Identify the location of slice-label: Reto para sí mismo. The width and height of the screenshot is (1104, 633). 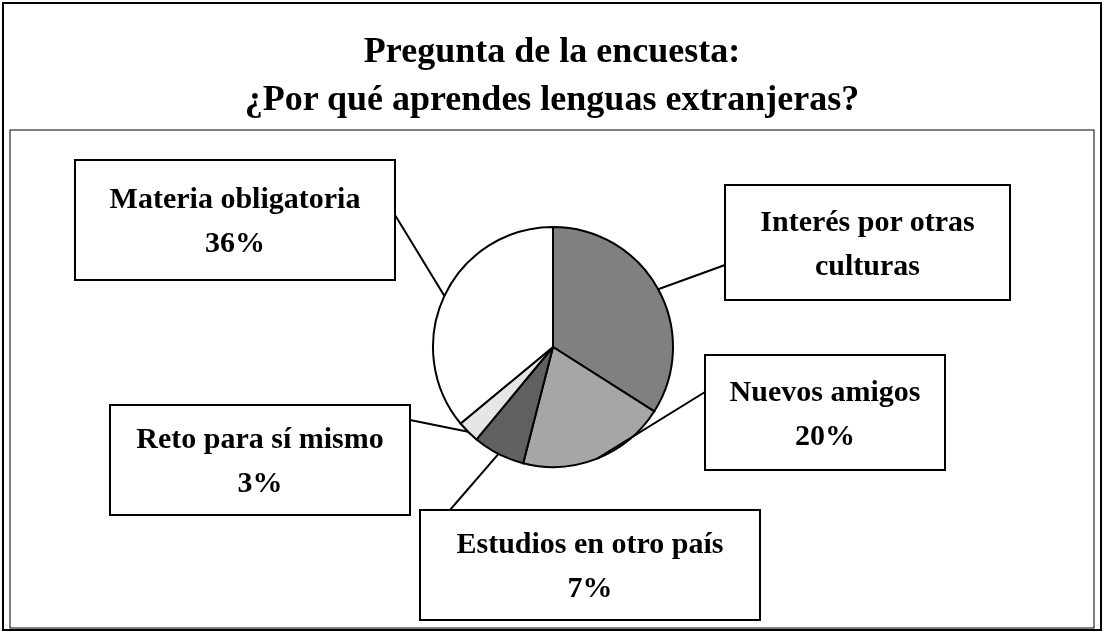
(260, 437).